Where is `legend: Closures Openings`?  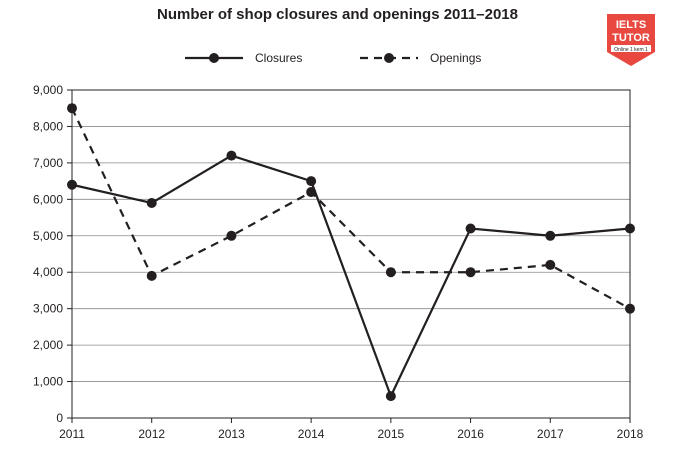 legend: Closures Openings is located at coordinates (333, 58).